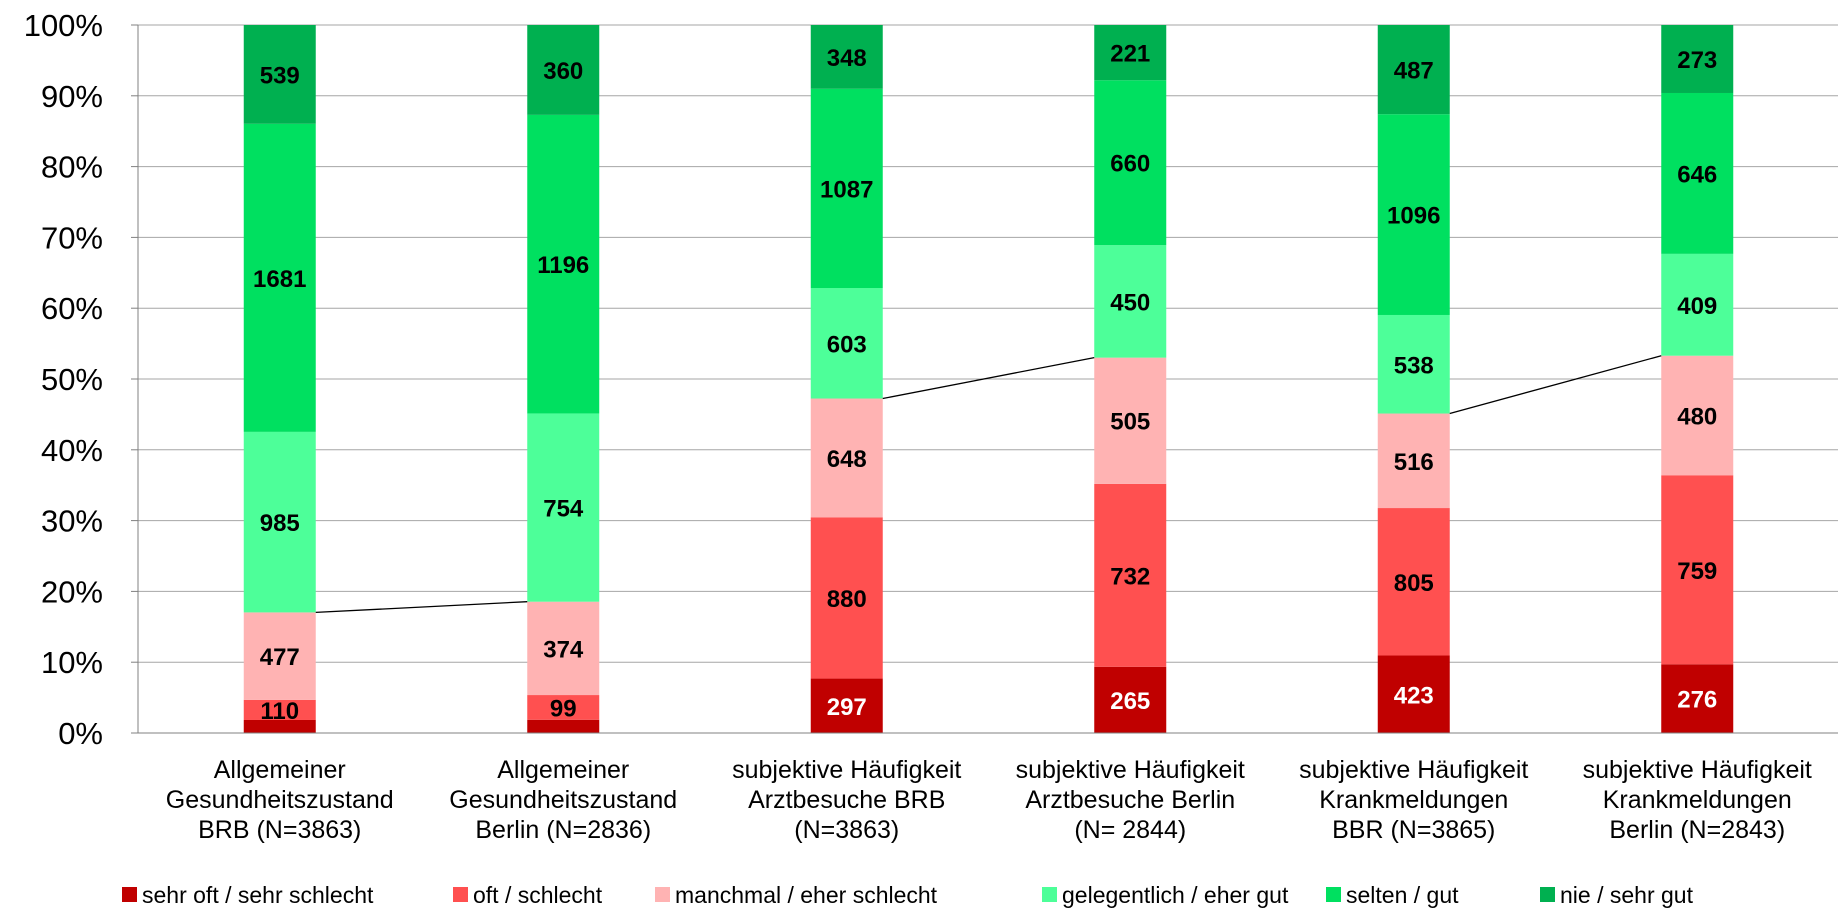  What do you see at coordinates (563, 265) in the screenshot?
I see `data-label: 1196` at bounding box center [563, 265].